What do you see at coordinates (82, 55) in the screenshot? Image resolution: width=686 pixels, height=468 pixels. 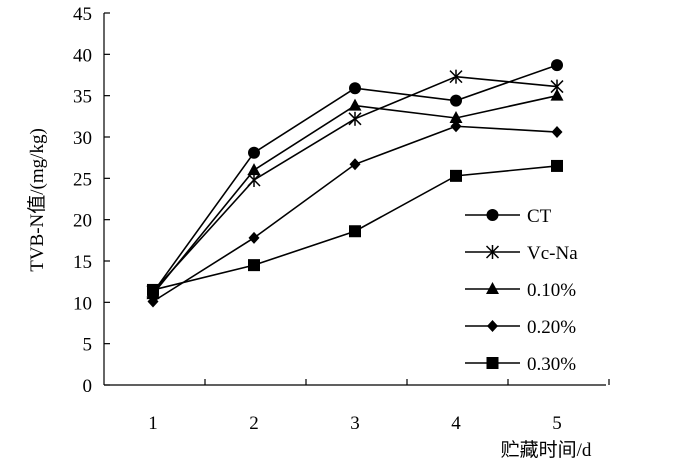 I see `y-tick-label: 40` at bounding box center [82, 55].